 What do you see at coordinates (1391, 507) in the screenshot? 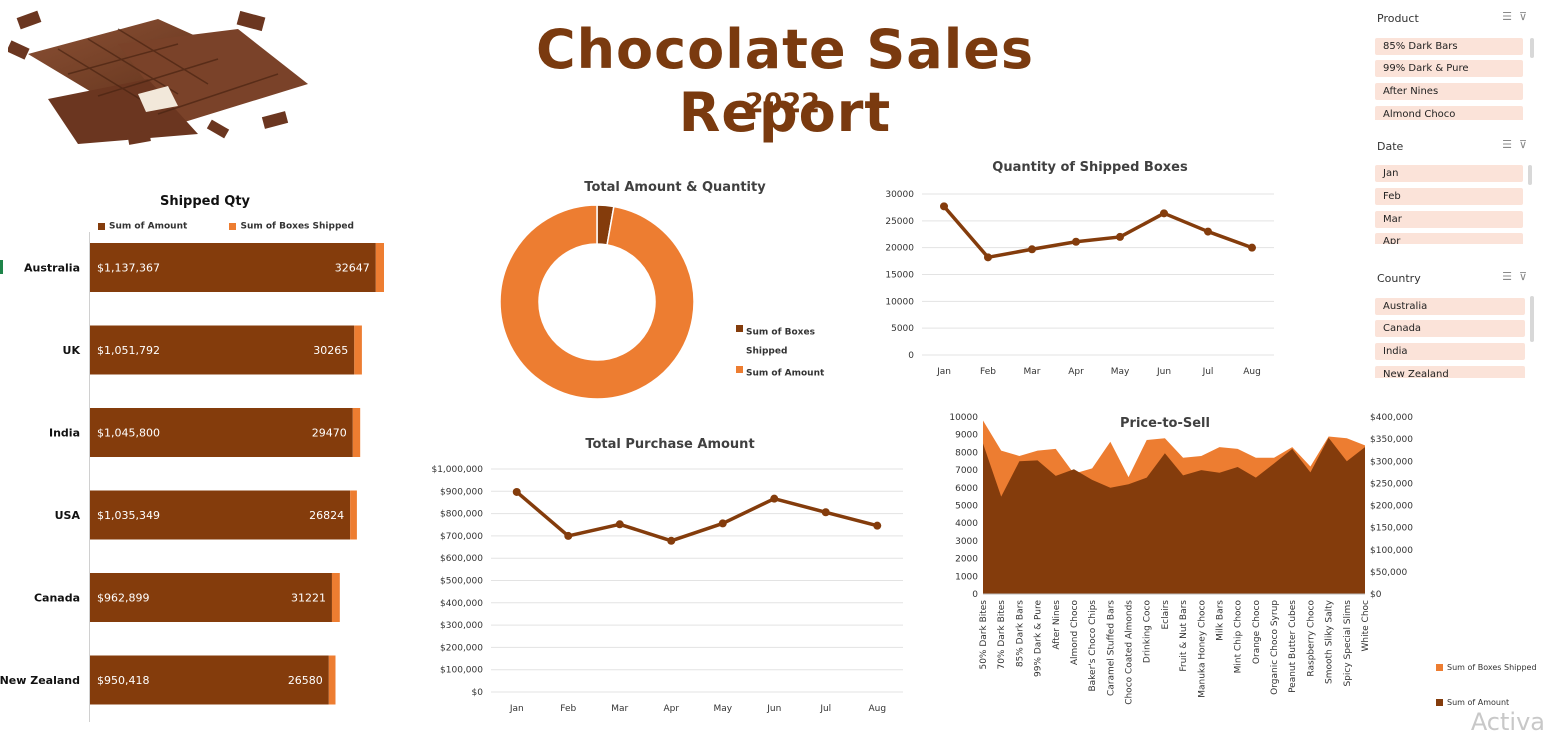
I see `y-right-tick-label: $200,000` at bounding box center [1391, 507].